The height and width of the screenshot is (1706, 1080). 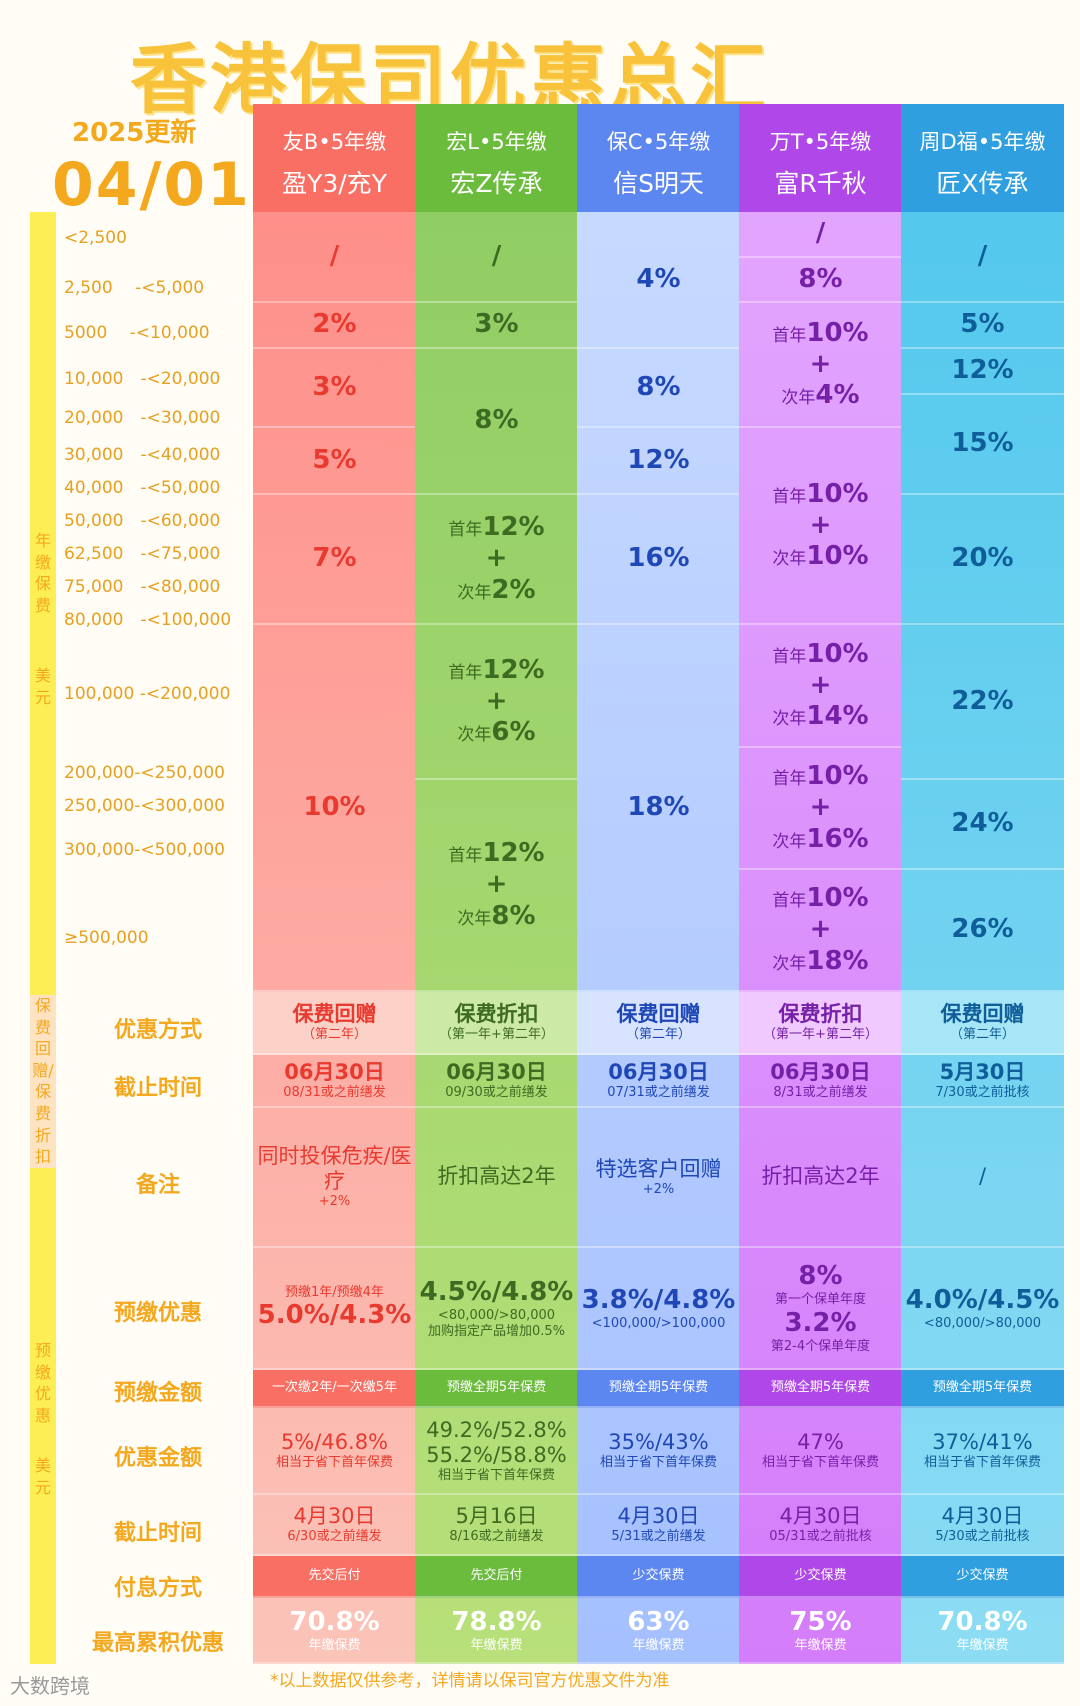 What do you see at coordinates (148, 620) in the screenshot?
I see `premium-range: 80,000 -<100,000` at bounding box center [148, 620].